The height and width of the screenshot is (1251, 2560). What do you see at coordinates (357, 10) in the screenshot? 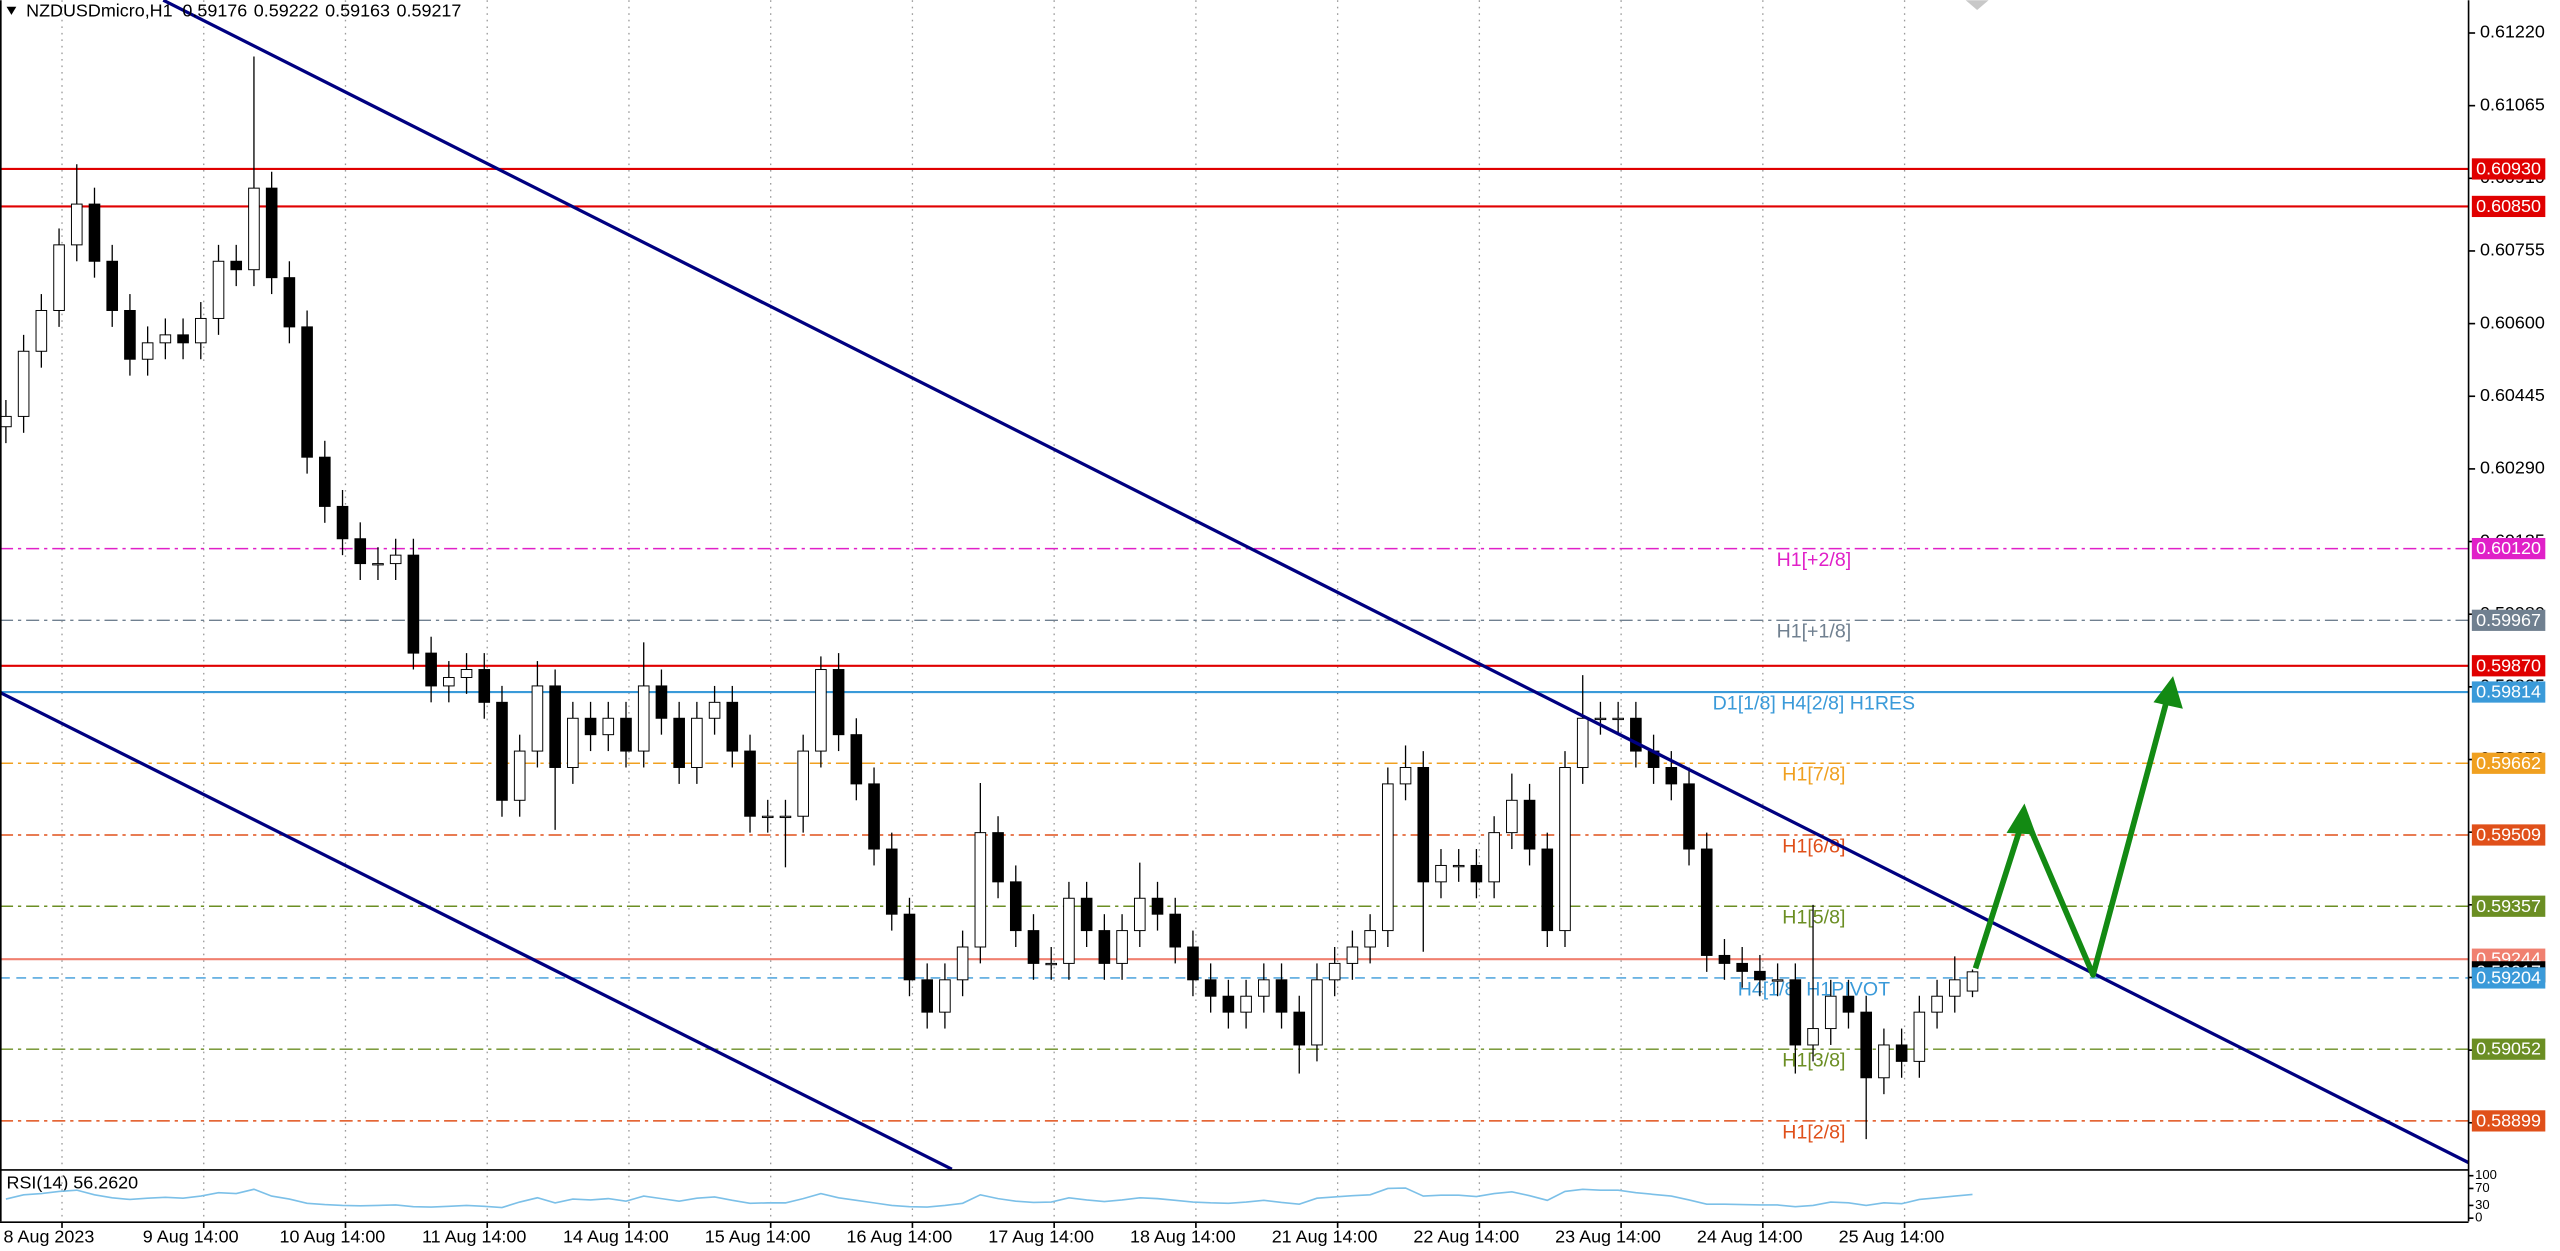
I see `bar-low: 0.59163` at bounding box center [357, 10].